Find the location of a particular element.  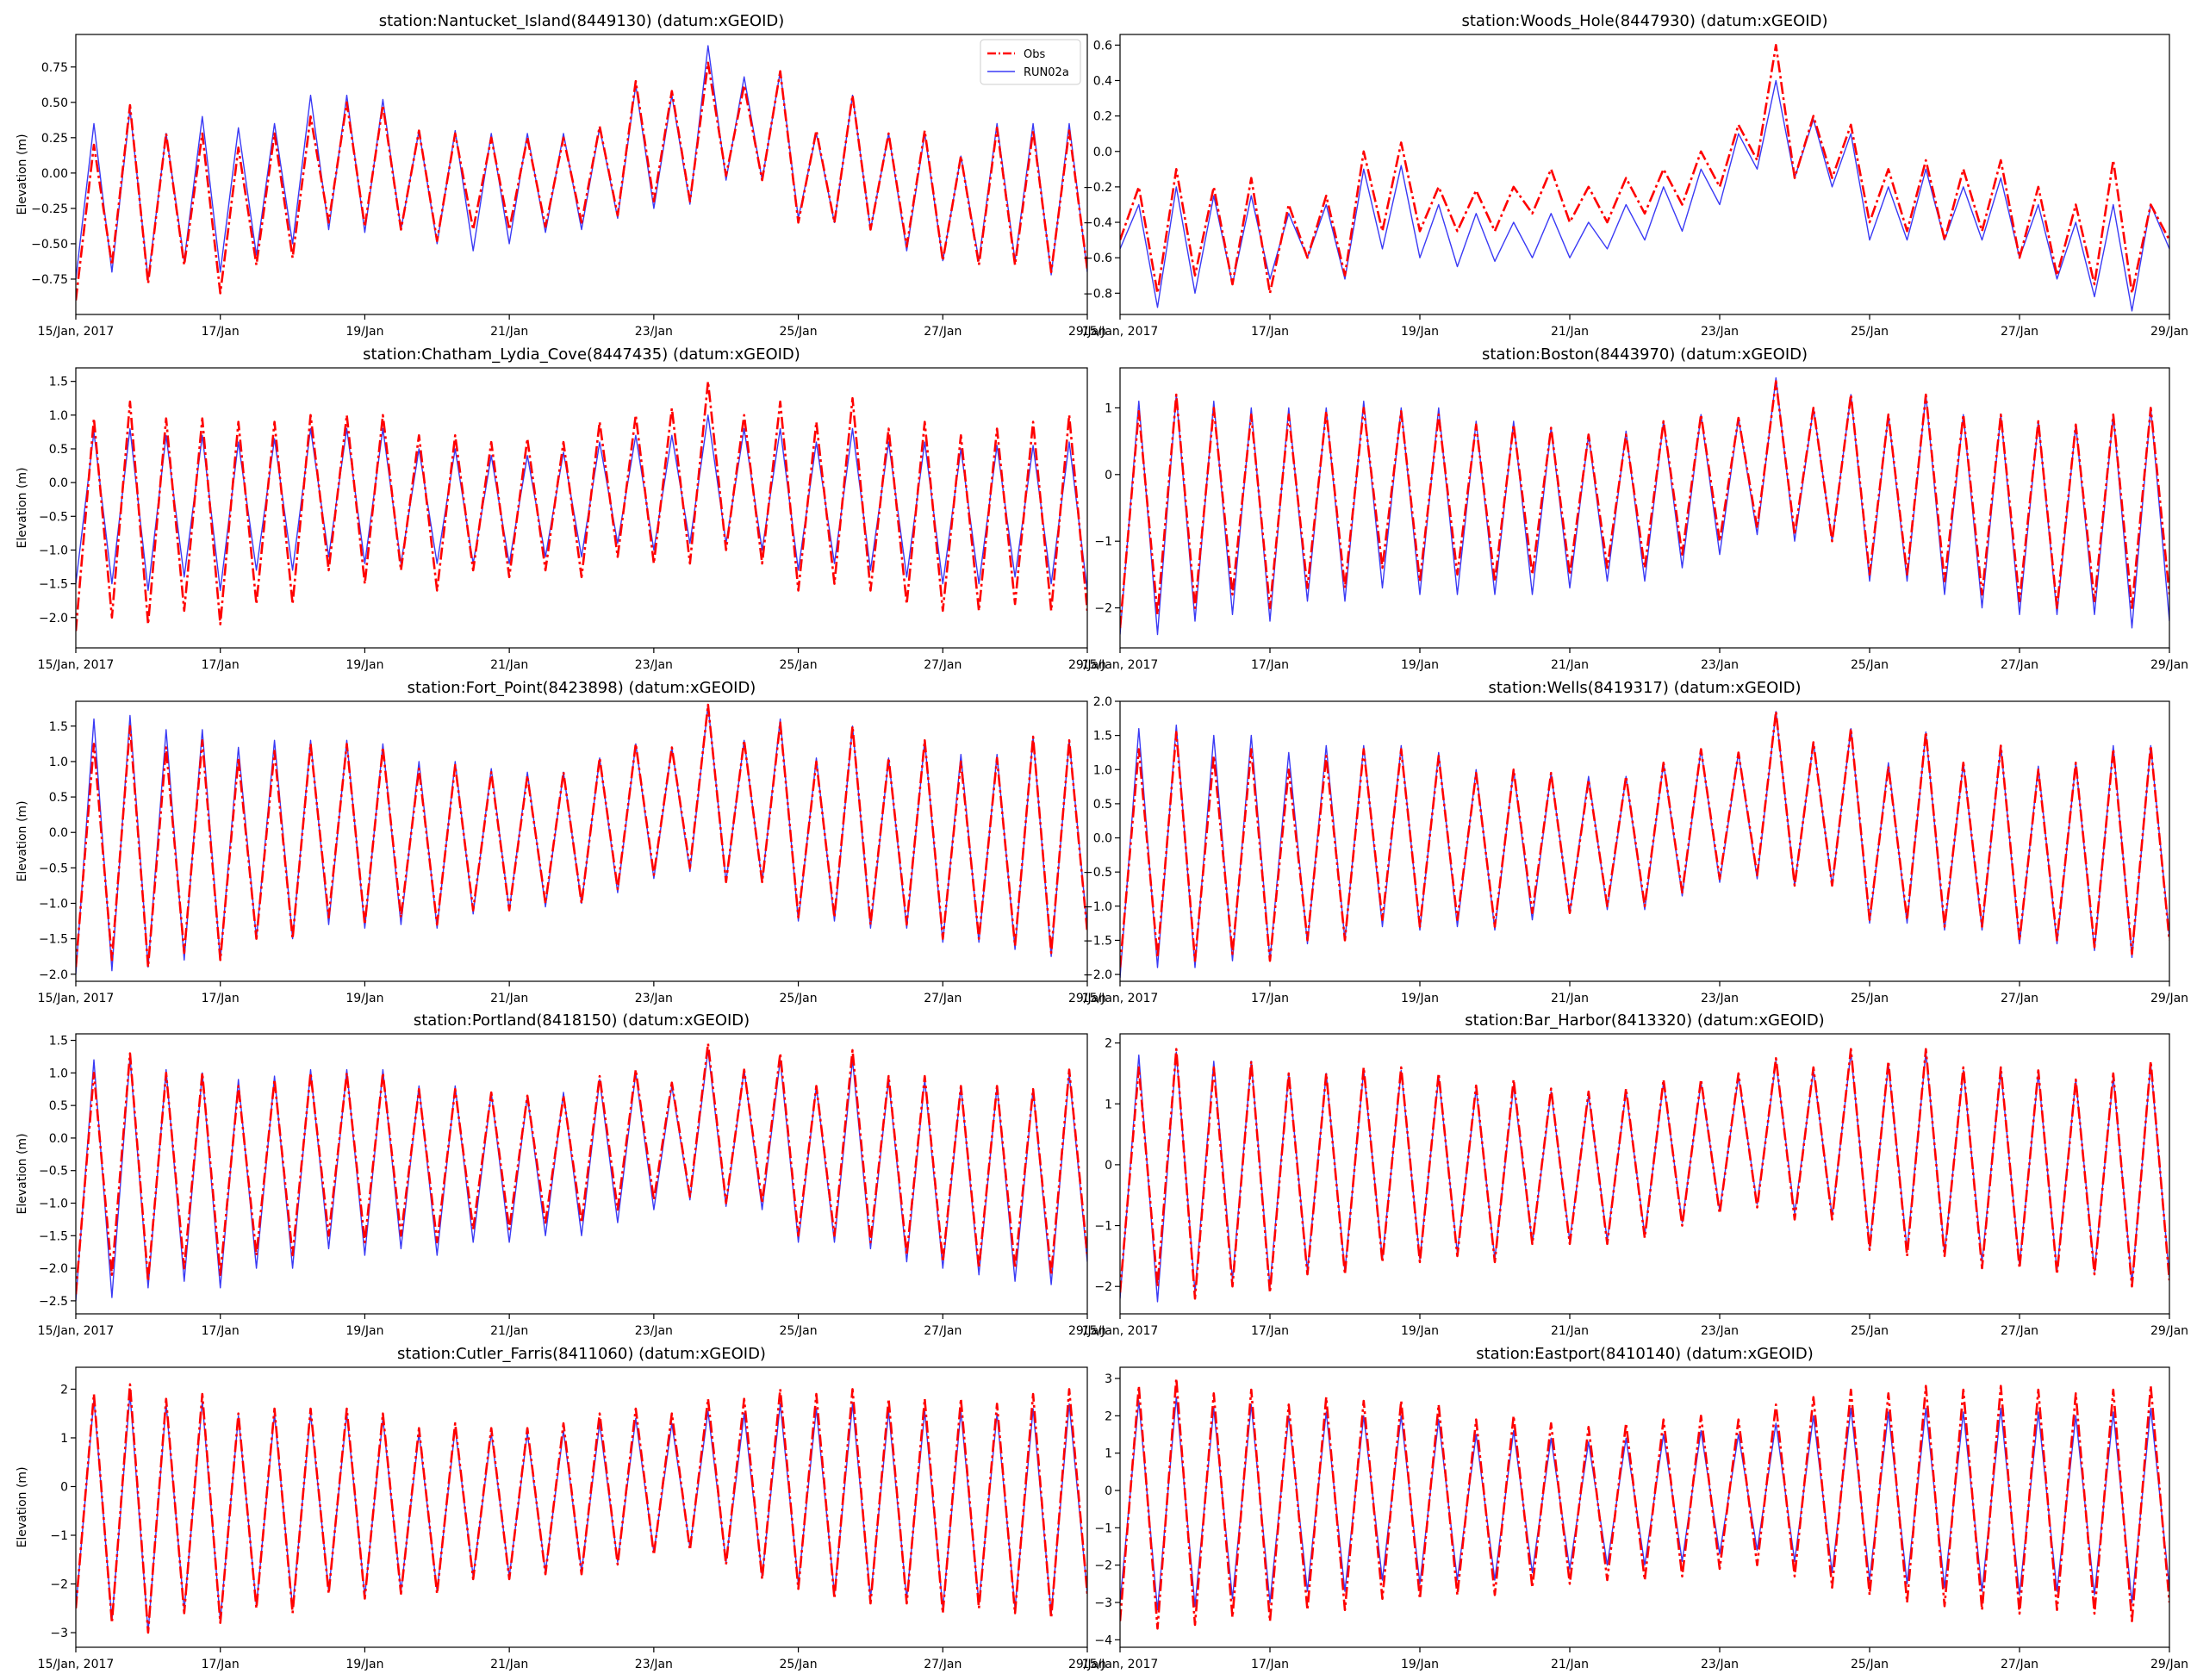

y-tick-label: −0.6 is located at coordinates (1097, 259).